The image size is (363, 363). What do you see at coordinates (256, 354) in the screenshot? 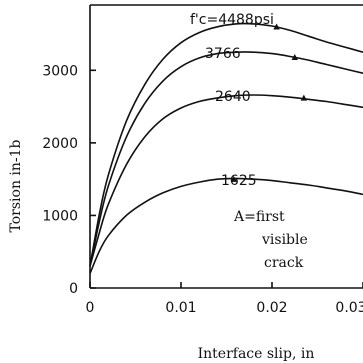
I see `x-axis-title: Interface slip, in` at bounding box center [256, 354].